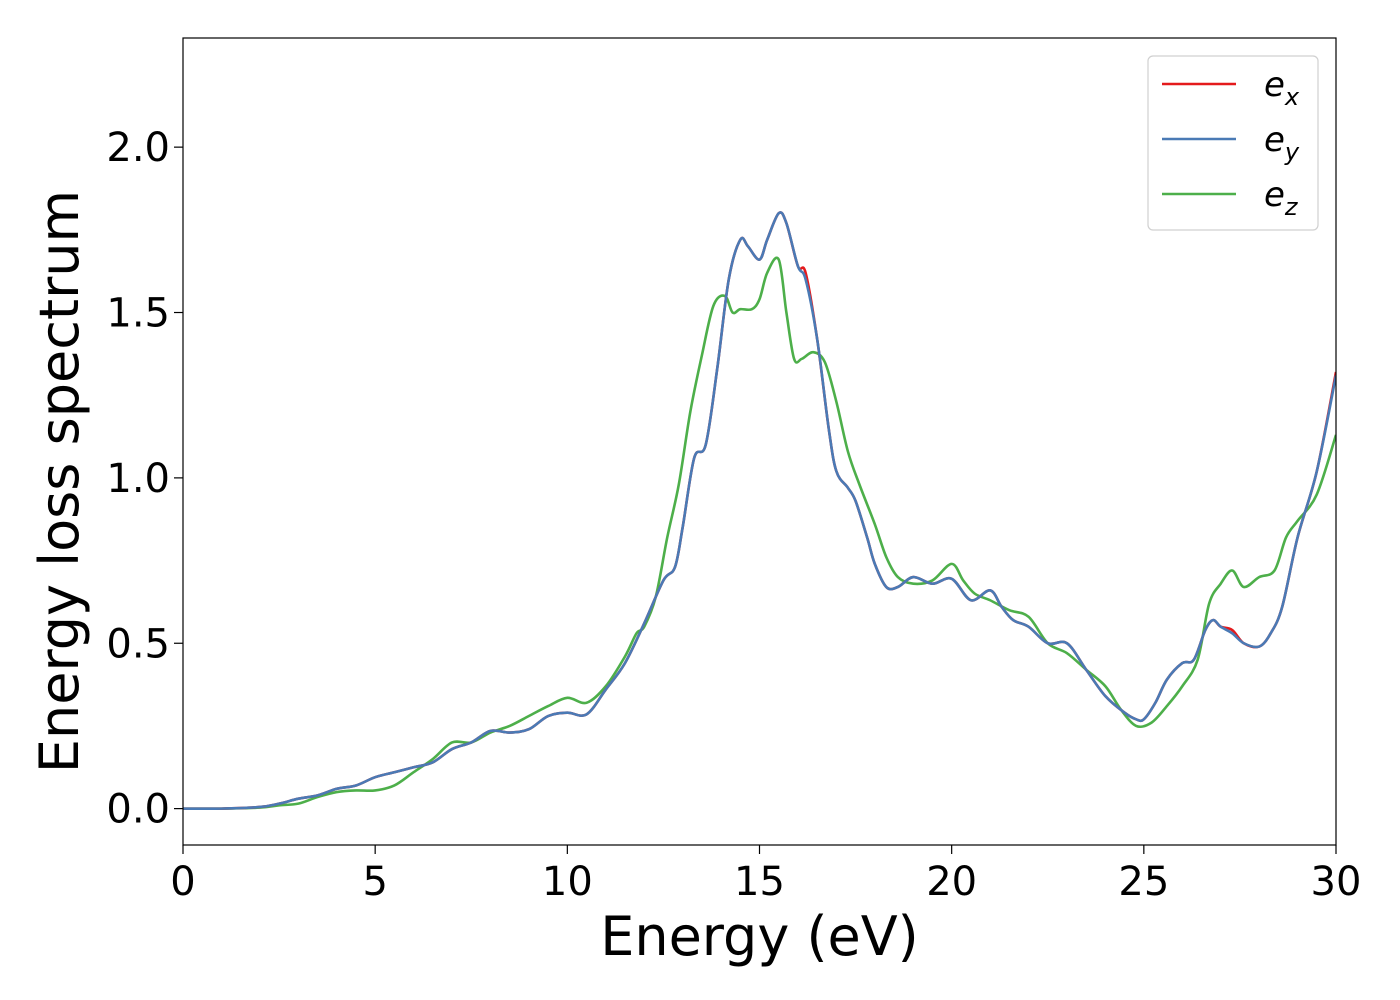  What do you see at coordinates (182, 882) in the screenshot?
I see `x-tick-label: 0` at bounding box center [182, 882].